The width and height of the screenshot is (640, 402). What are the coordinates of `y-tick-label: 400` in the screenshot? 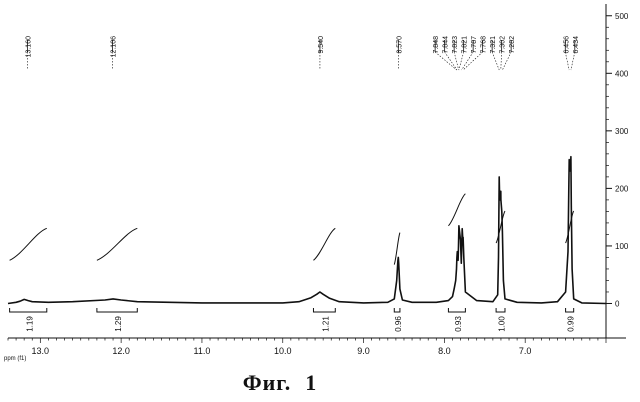 It's located at (622, 73).